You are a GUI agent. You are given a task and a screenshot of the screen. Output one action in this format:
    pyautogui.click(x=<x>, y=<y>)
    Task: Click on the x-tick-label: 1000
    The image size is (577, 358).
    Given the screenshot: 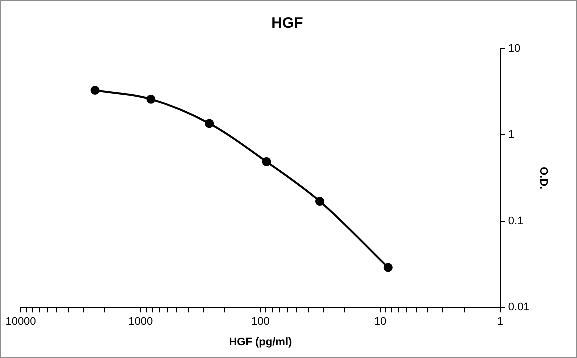 What is the action you would take?
    pyautogui.click(x=141, y=322)
    